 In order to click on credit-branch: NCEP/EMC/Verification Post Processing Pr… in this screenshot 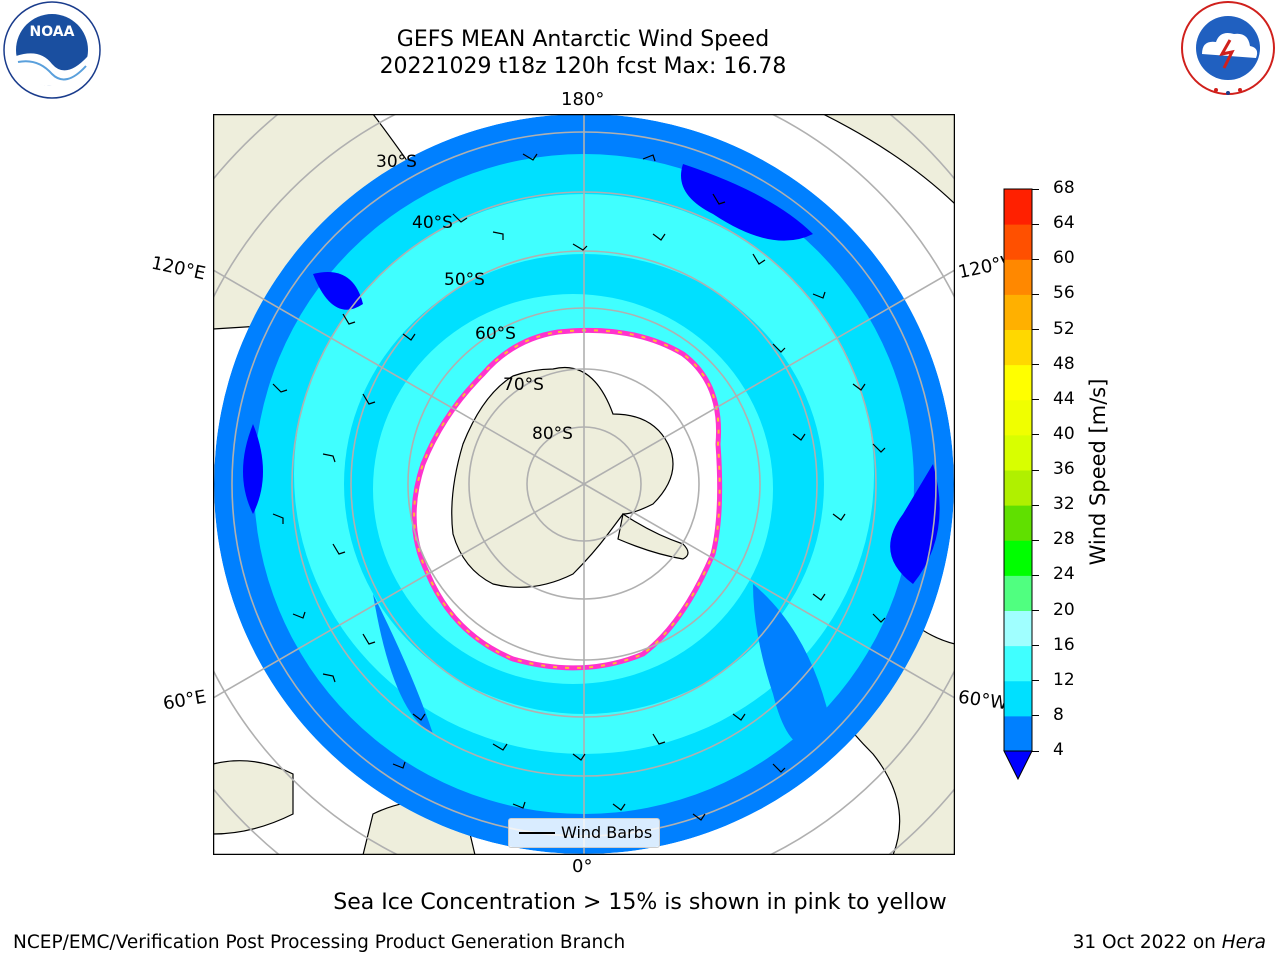, I will do `click(319, 942)`.